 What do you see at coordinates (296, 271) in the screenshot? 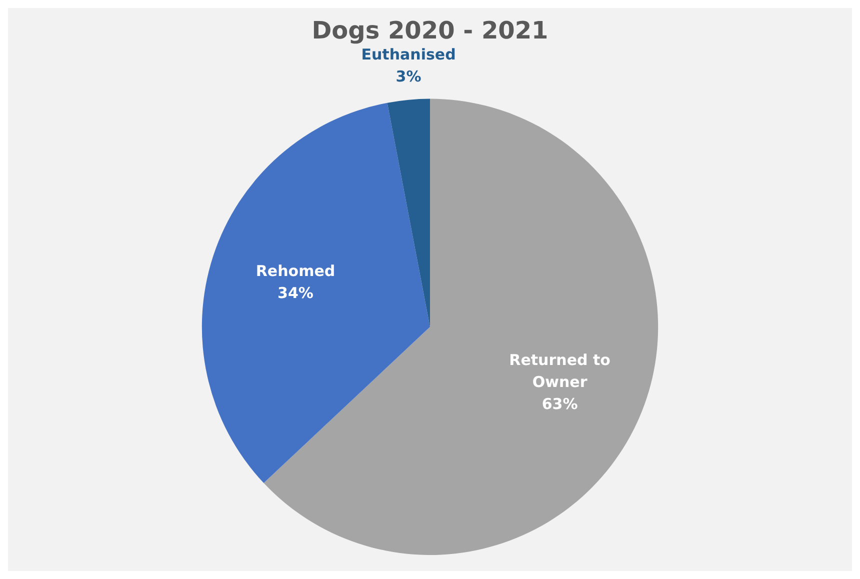
I see `slice-label: Rehomed` at bounding box center [296, 271].